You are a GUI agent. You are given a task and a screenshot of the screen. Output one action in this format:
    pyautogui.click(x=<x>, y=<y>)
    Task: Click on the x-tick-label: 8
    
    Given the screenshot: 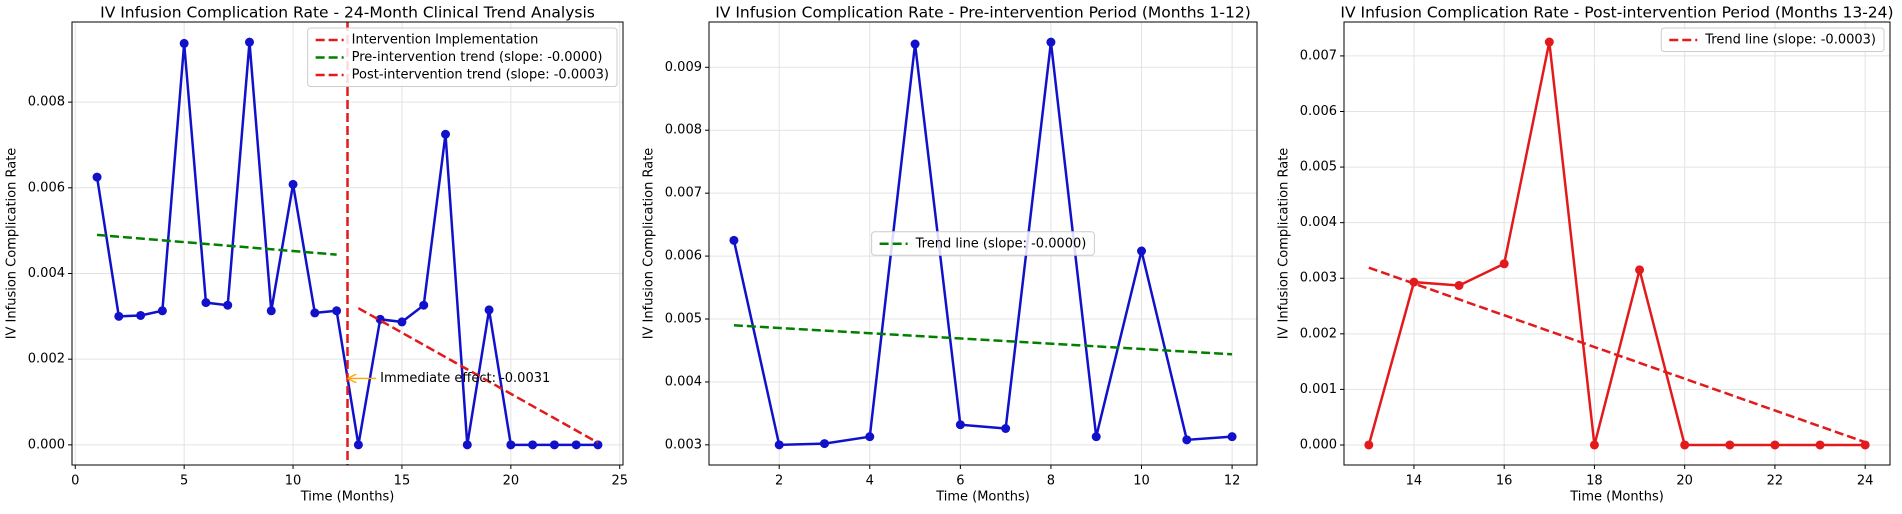 What is the action you would take?
    pyautogui.click(x=1051, y=481)
    